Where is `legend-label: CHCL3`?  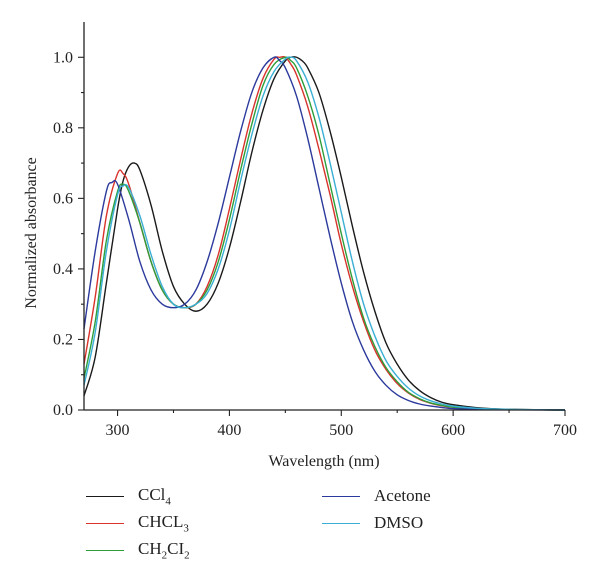
legend-label: CHCL3 is located at coordinates (163, 523).